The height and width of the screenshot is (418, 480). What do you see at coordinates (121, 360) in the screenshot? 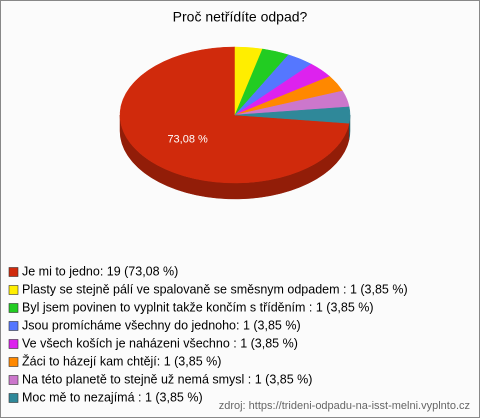
I see `legend-label: Žáci to házejí kam chtějí: 1 (3,85 %)` at bounding box center [121, 360].